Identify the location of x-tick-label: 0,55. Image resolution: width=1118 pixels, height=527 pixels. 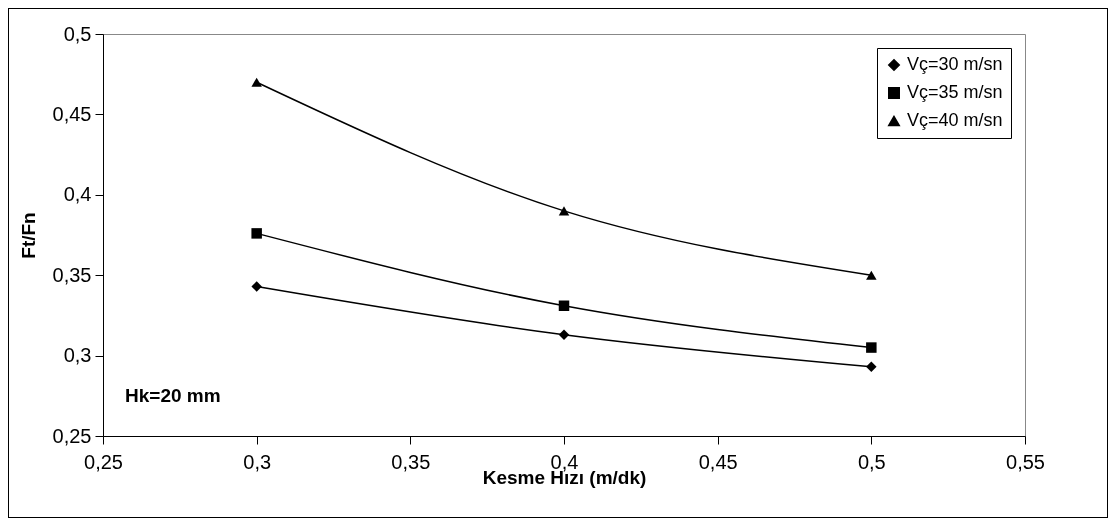
(1025, 461).